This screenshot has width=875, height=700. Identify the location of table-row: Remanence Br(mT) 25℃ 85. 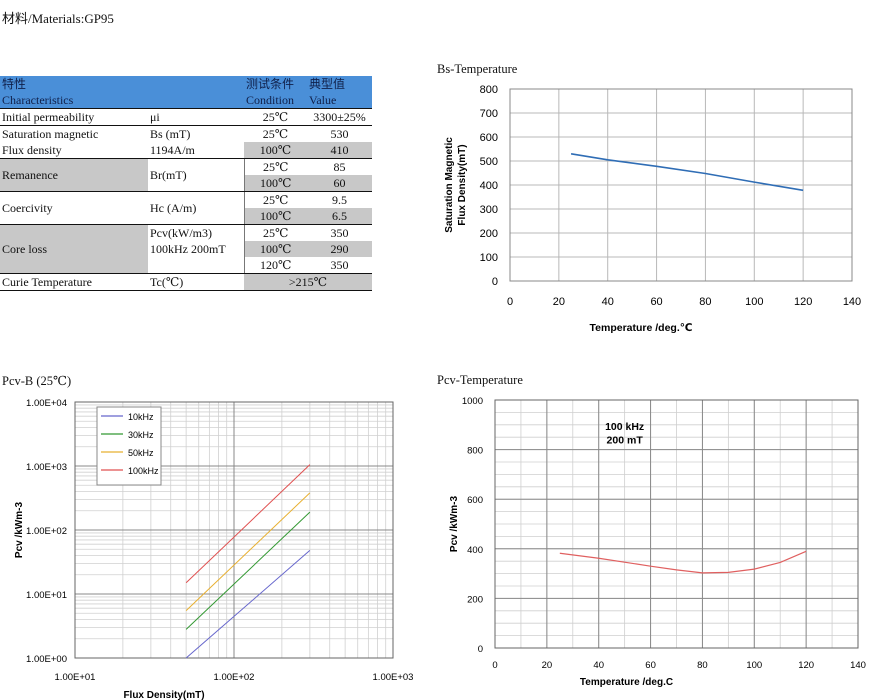
(186, 175).